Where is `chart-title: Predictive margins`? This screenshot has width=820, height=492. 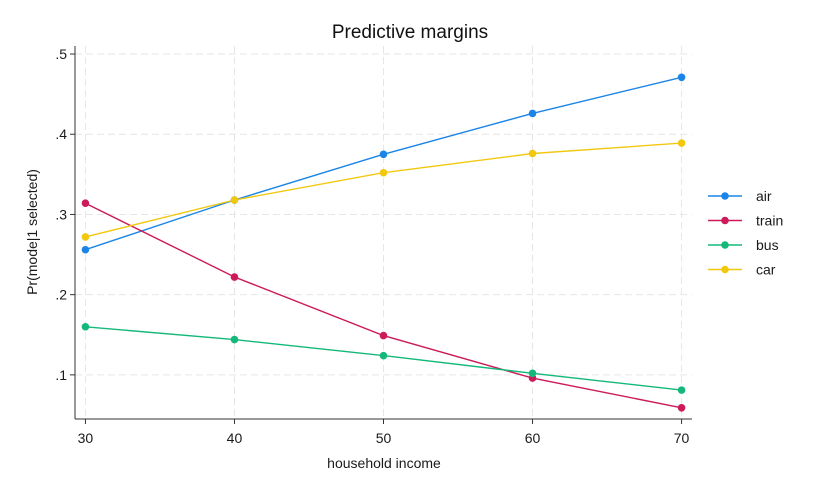 chart-title: Predictive margins is located at coordinates (410, 32).